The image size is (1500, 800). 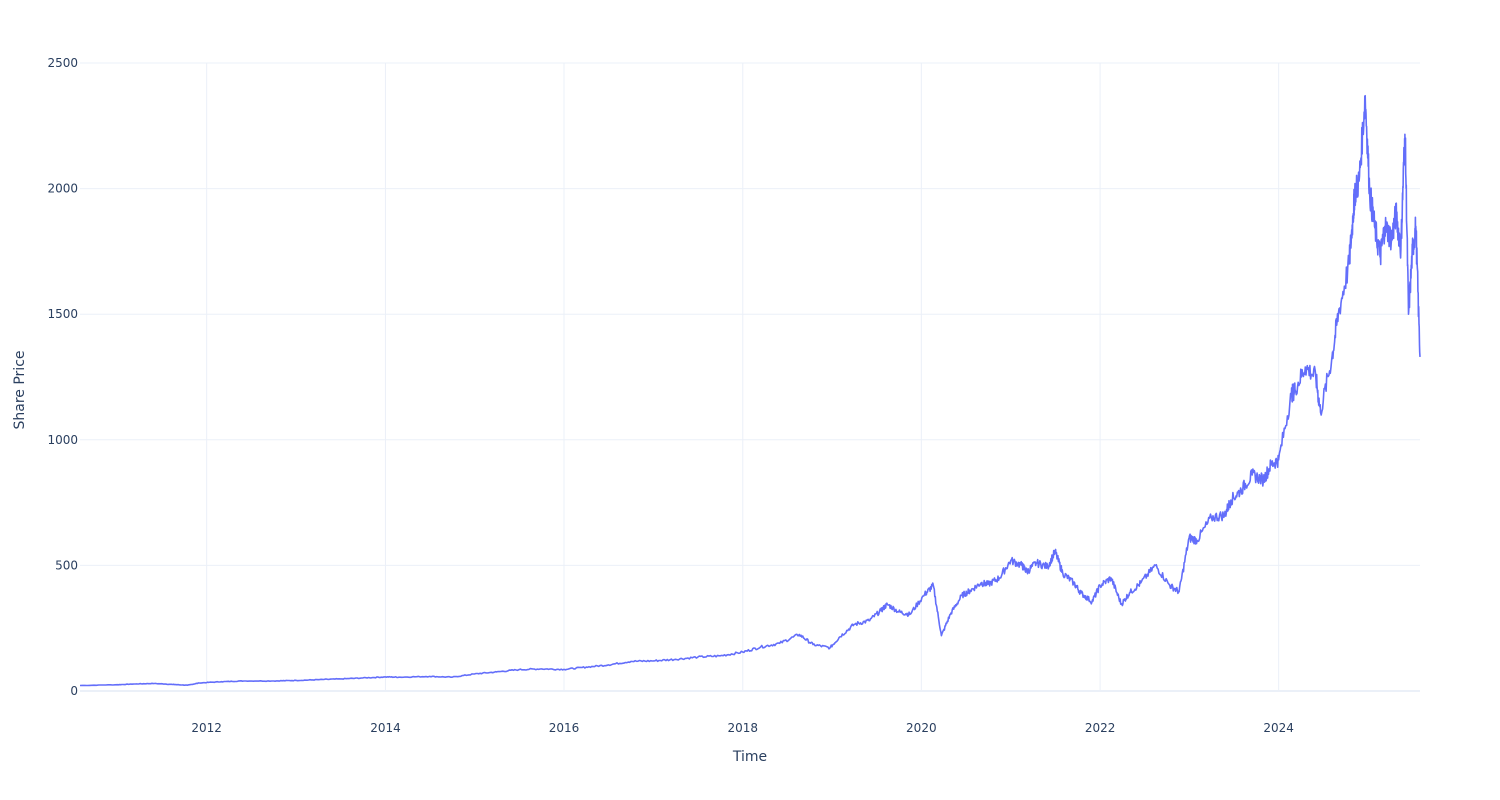 I want to click on x-tick-label: 2018, so click(x=743, y=728).